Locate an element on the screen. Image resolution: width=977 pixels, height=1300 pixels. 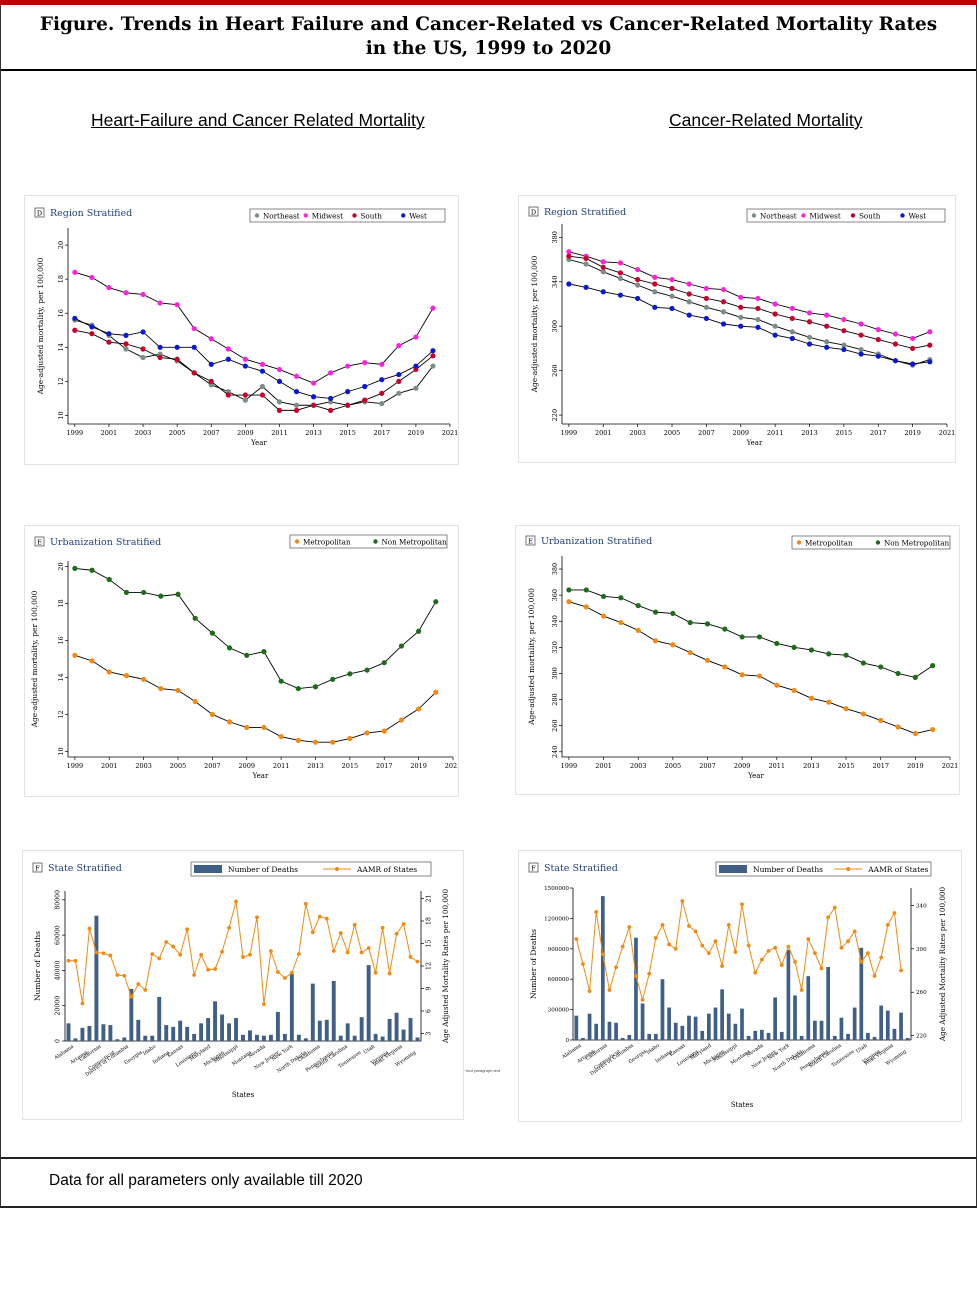
y-tick-label: 1200000 is located at coordinates (556, 919).